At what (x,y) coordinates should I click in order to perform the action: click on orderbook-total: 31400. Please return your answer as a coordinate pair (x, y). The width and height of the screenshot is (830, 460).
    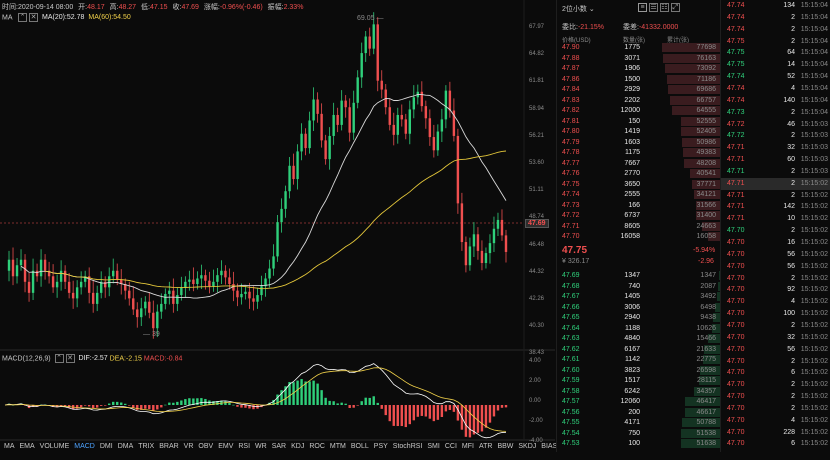
    Looking at the image, I should click on (706, 215).